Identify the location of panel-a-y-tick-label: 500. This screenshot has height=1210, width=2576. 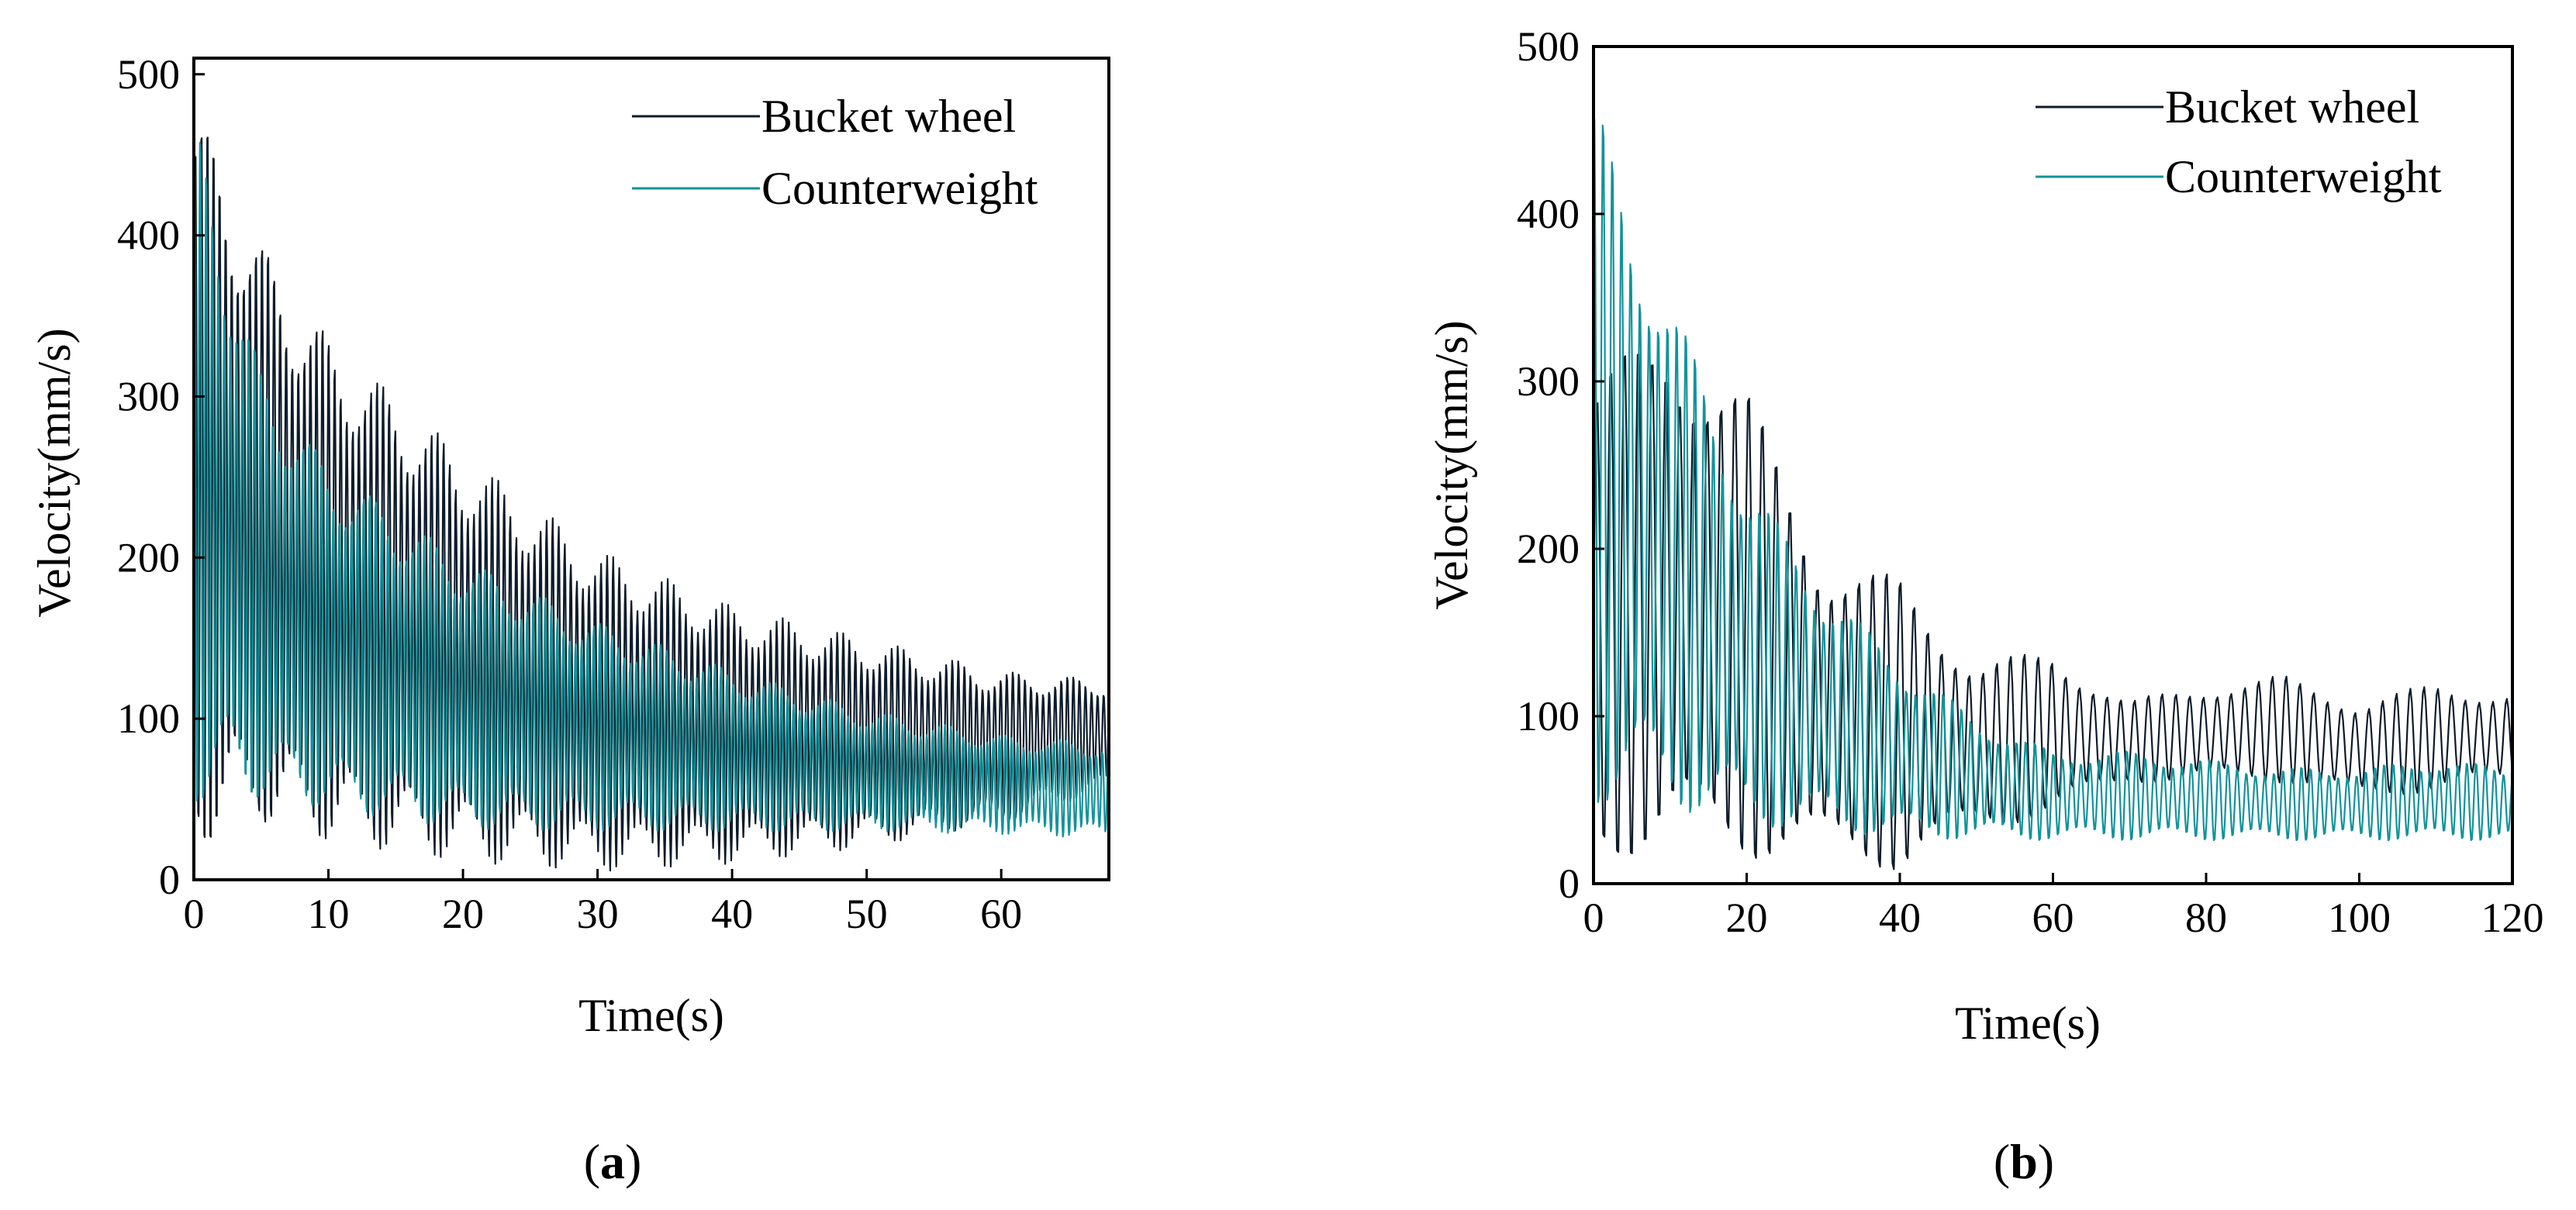
(148, 74).